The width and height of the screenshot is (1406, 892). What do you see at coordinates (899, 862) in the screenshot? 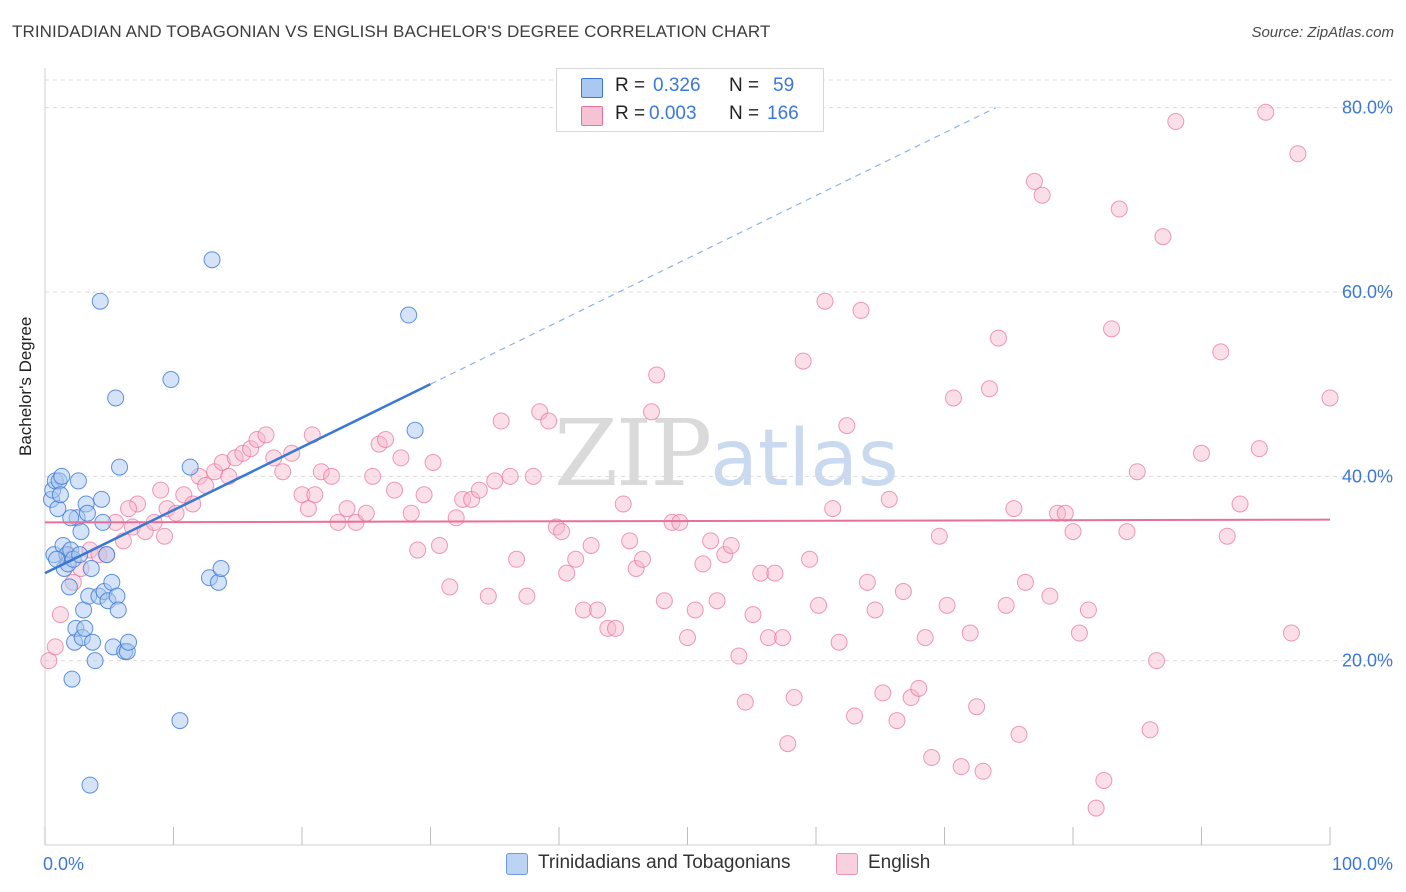
I see `bottom-legend-label: English` at bounding box center [899, 862].